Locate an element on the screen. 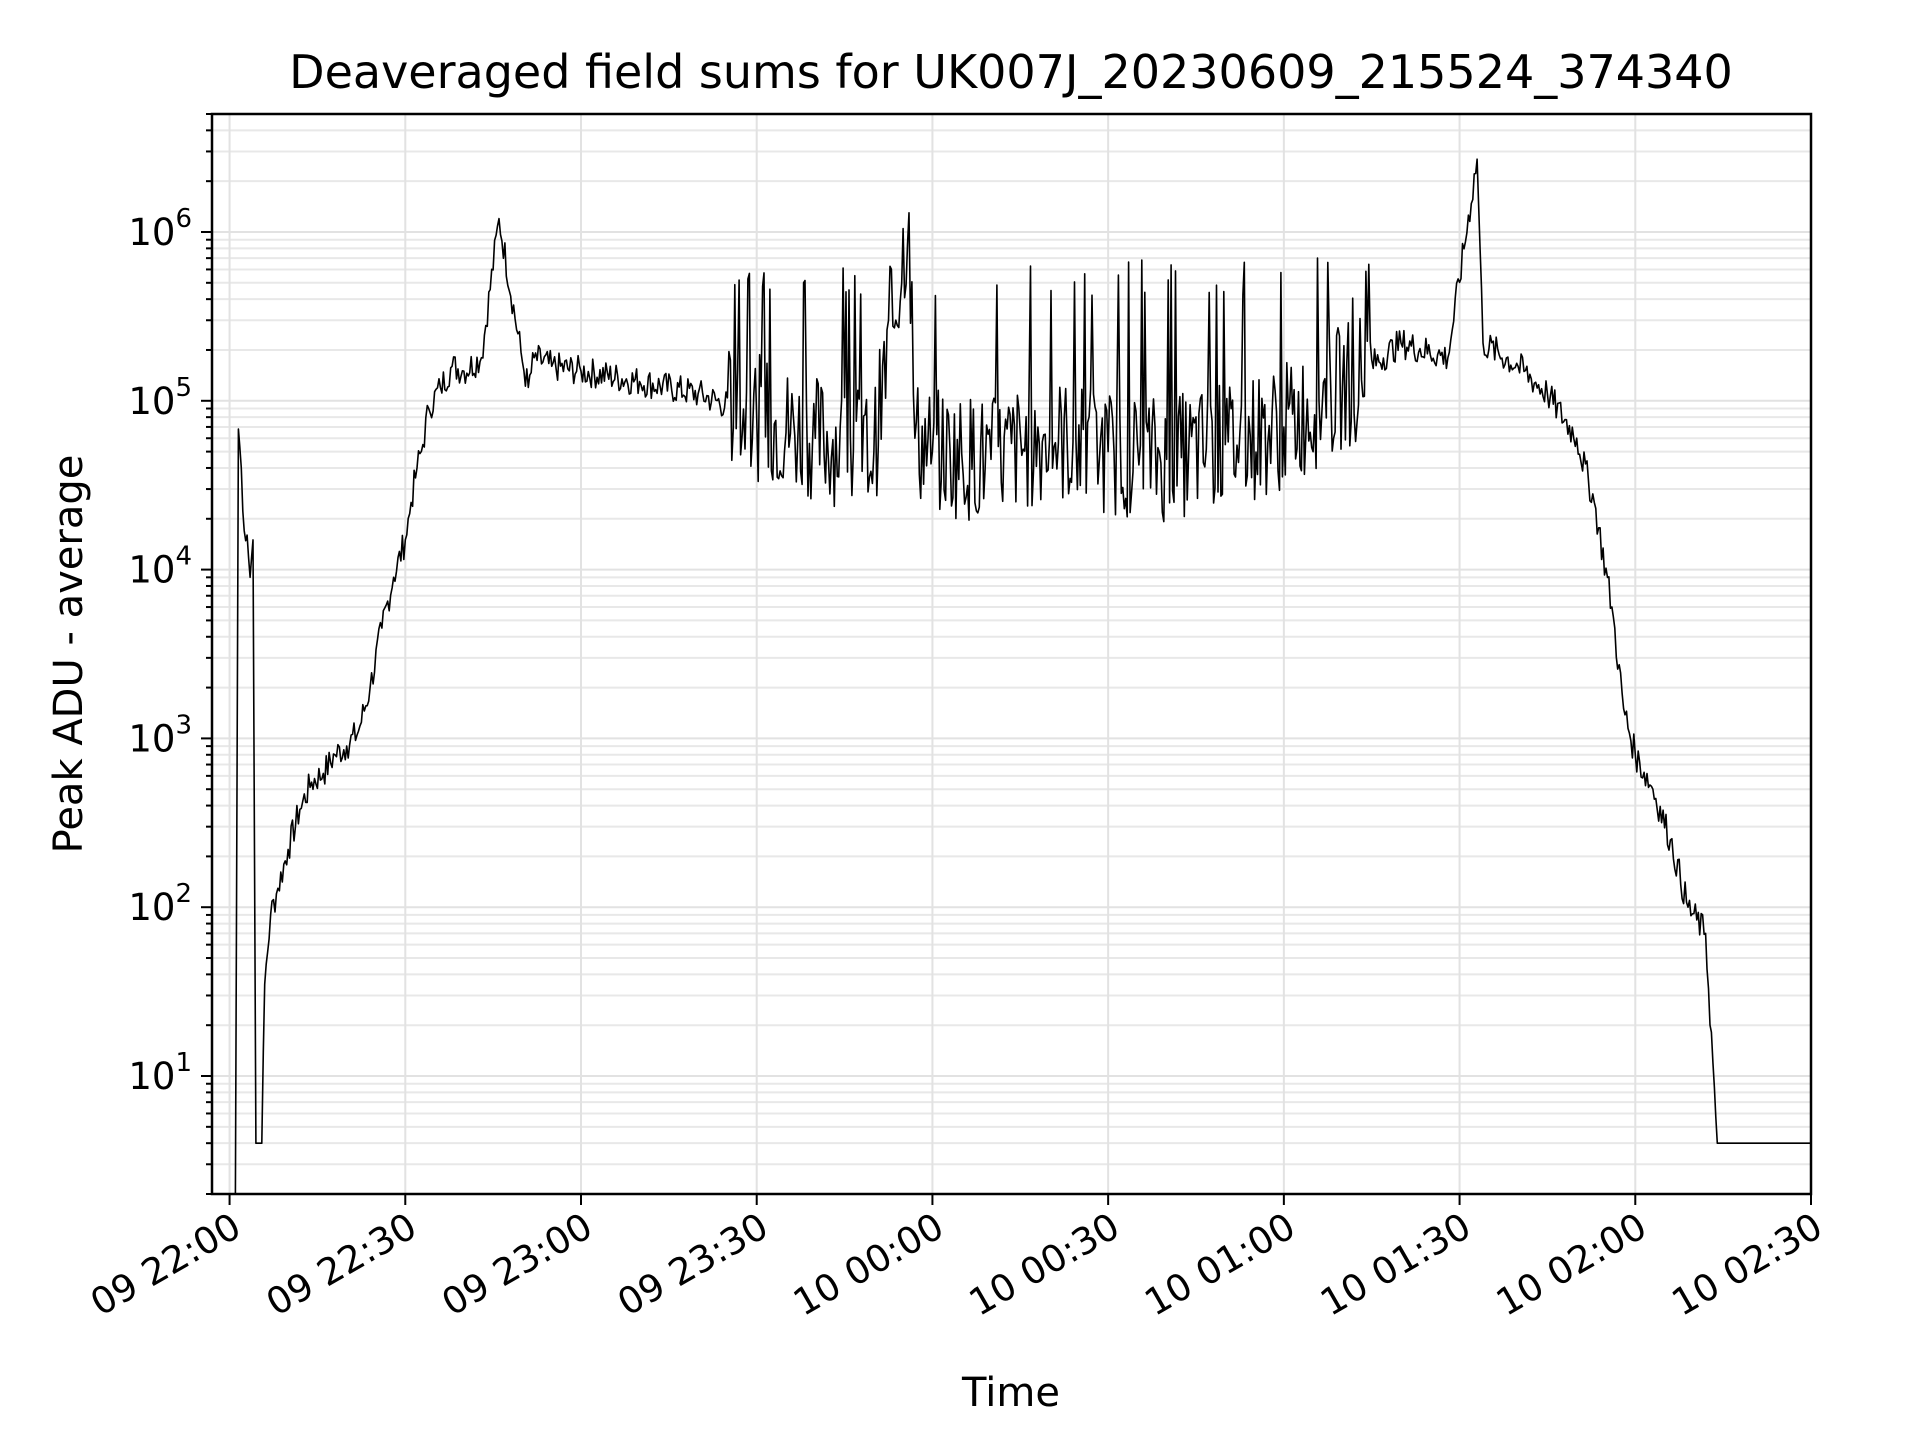  x-tick-label: 10 00:30 is located at coordinates (1044, 1265).